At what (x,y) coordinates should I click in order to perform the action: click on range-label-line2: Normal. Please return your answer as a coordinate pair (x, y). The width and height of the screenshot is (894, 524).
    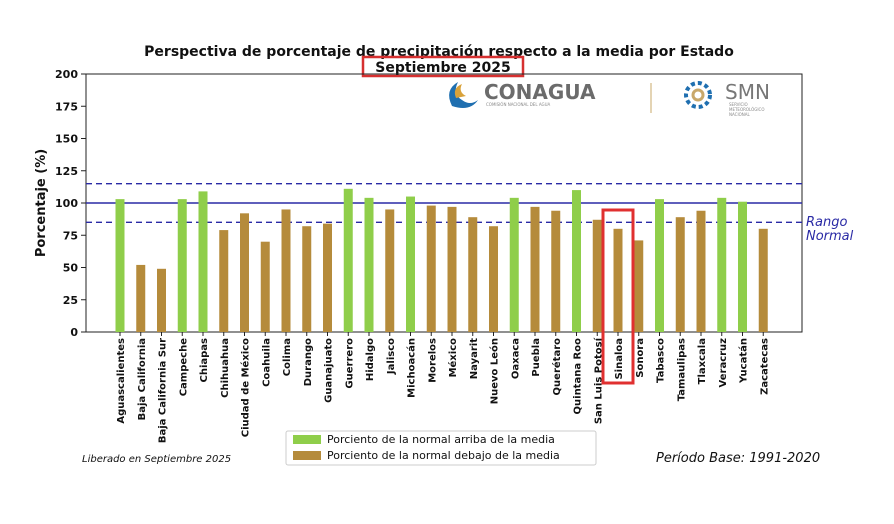
    Looking at the image, I should click on (830, 236).